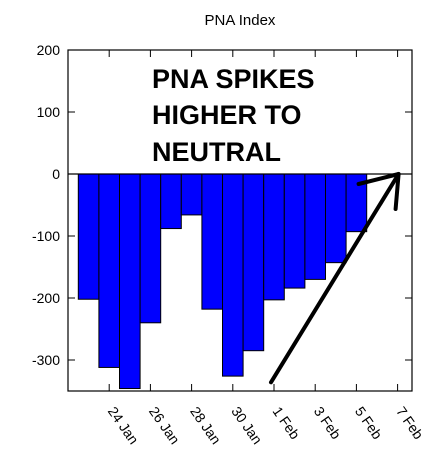 The height and width of the screenshot is (470, 432). Describe the element at coordinates (46, 360) in the screenshot. I see `y-tick-label: -300` at that location.